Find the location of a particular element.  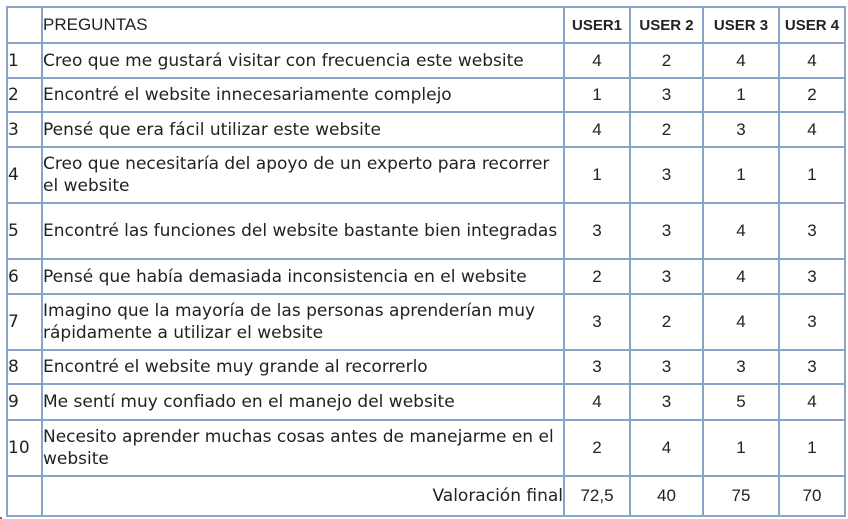

header-row: PREGUNTAS USER1 USER 2 USER 3 USER 4 is located at coordinates (426, 25).